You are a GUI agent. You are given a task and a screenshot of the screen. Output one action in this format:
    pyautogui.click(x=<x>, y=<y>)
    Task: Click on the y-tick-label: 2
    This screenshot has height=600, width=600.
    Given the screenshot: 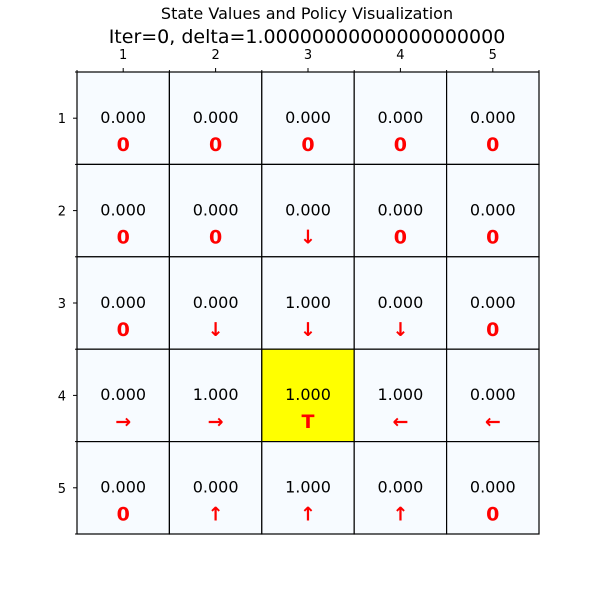 What is the action you would take?
    pyautogui.click(x=62, y=212)
    